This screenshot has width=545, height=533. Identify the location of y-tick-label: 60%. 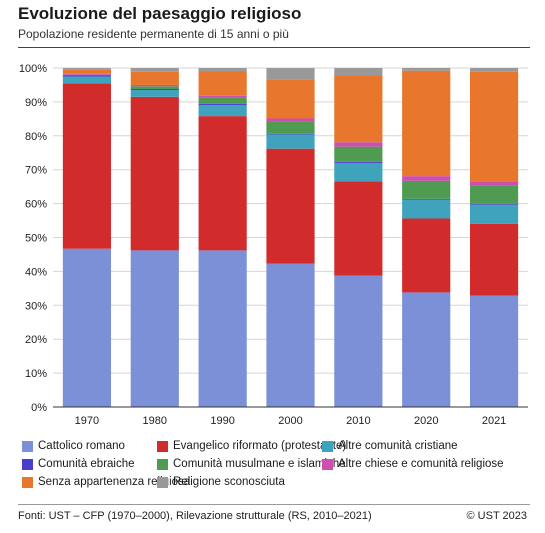
(36, 205).